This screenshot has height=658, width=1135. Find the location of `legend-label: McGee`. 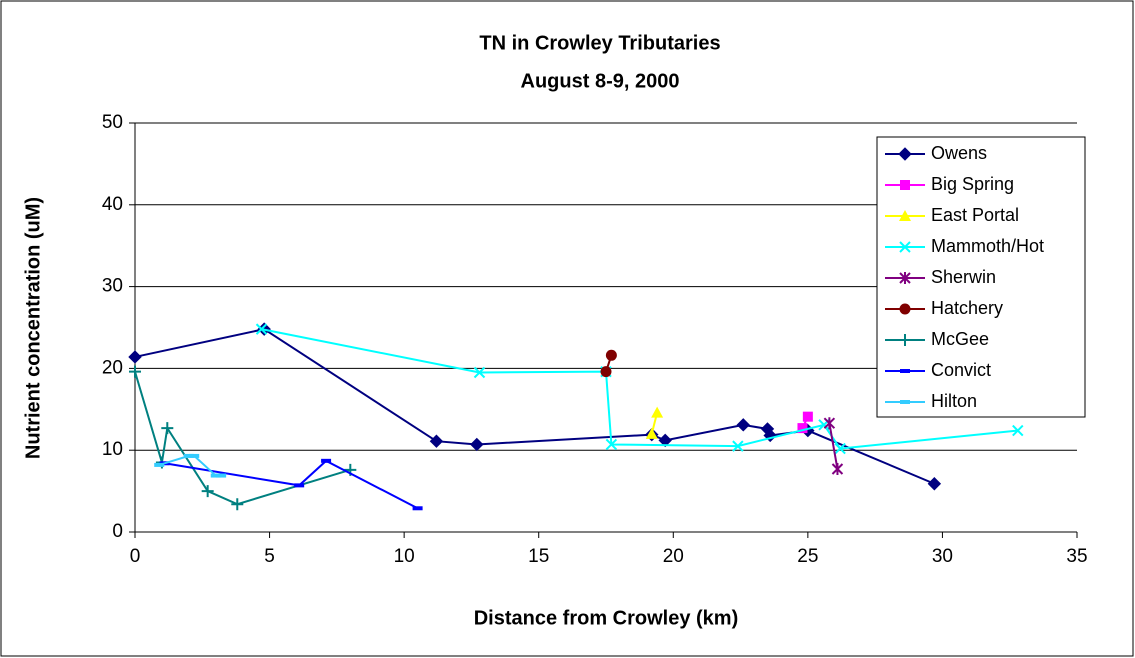

legend-label: McGee is located at coordinates (960, 339).